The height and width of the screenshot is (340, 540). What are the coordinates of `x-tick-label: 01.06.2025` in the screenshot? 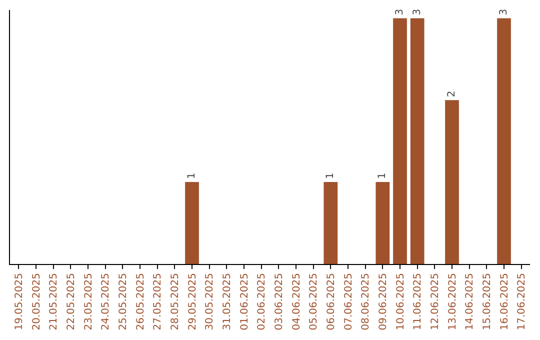 It's located at (244, 301).